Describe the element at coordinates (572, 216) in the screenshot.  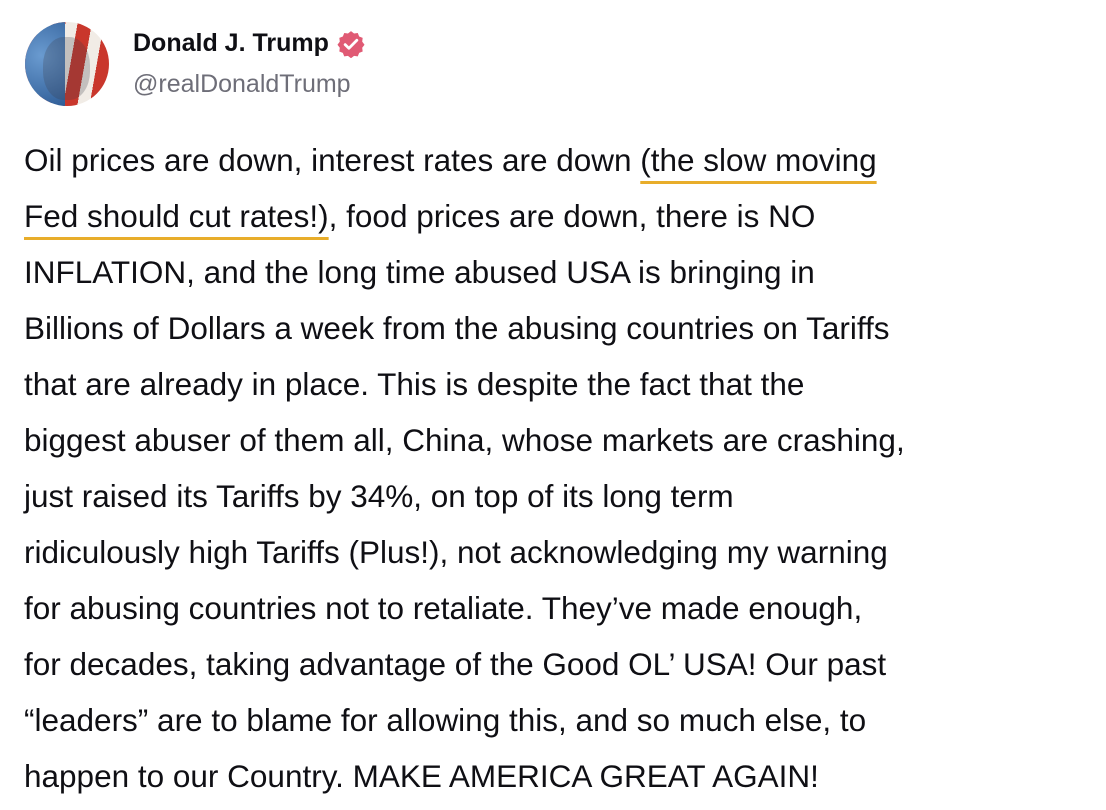
I see `post-text: , food prices are down, there is NO` at that location.